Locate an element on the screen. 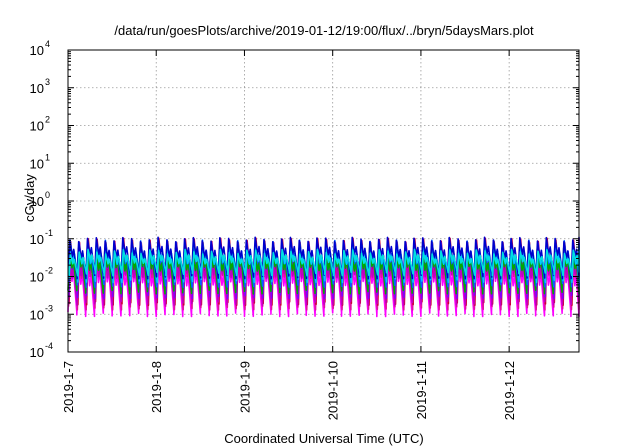 Image resolution: width=640 pixels, height=448 pixels. x-tick-label: 2019-1-8 is located at coordinates (156, 387).